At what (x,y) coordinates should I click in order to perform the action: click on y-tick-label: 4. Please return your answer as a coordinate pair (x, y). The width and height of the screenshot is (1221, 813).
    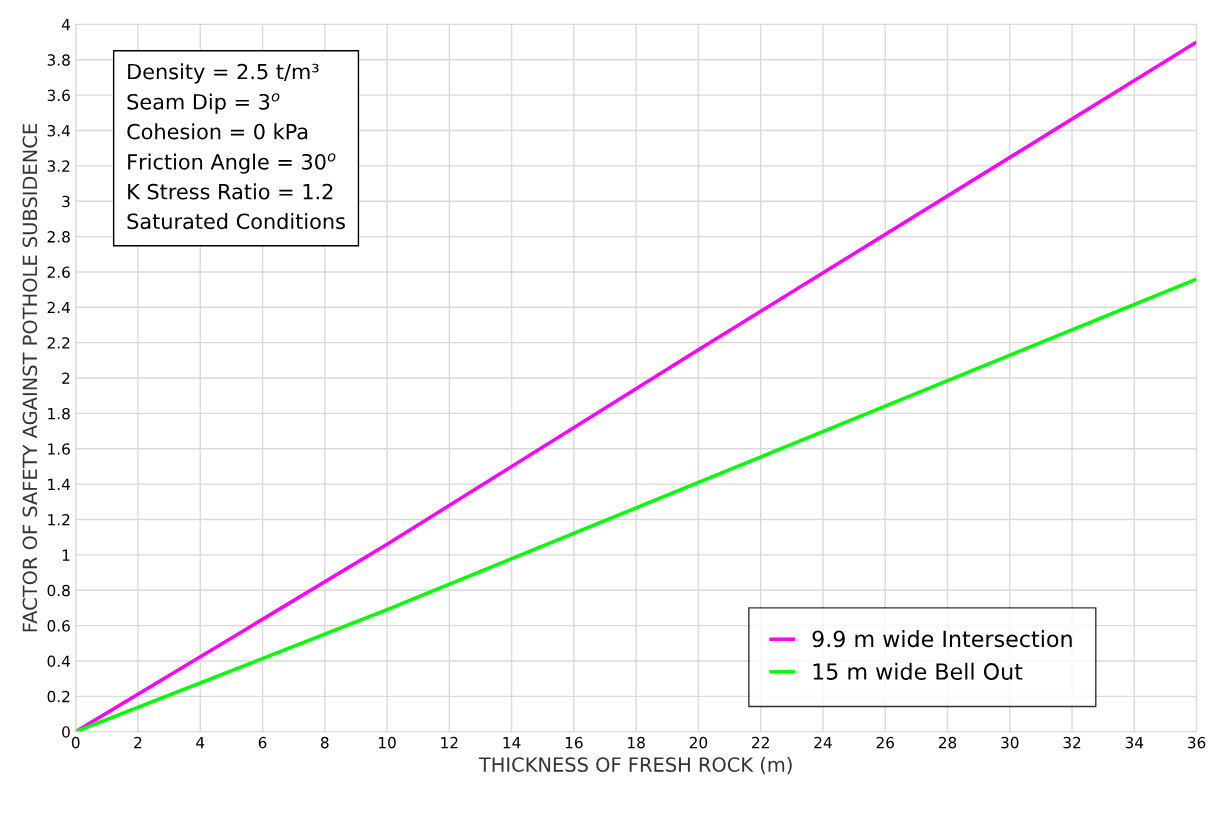
    Looking at the image, I should click on (65, 25).